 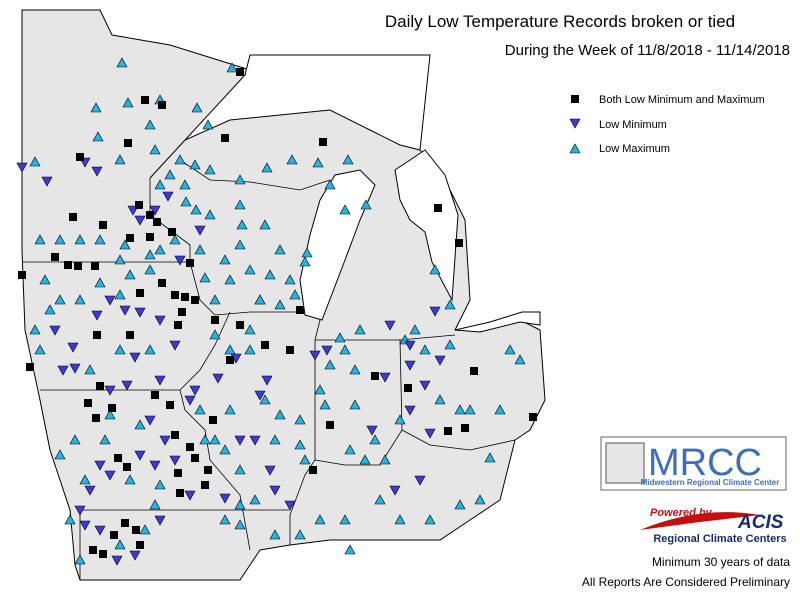 What do you see at coordinates (682, 100) in the screenshot?
I see `legend-label: Both Low Minimum and Maximum` at bounding box center [682, 100].